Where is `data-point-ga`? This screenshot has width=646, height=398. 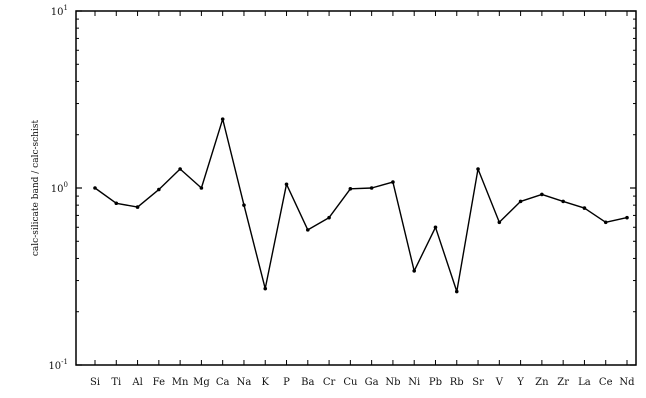 data-point-ga is located at coordinates (371, 188).